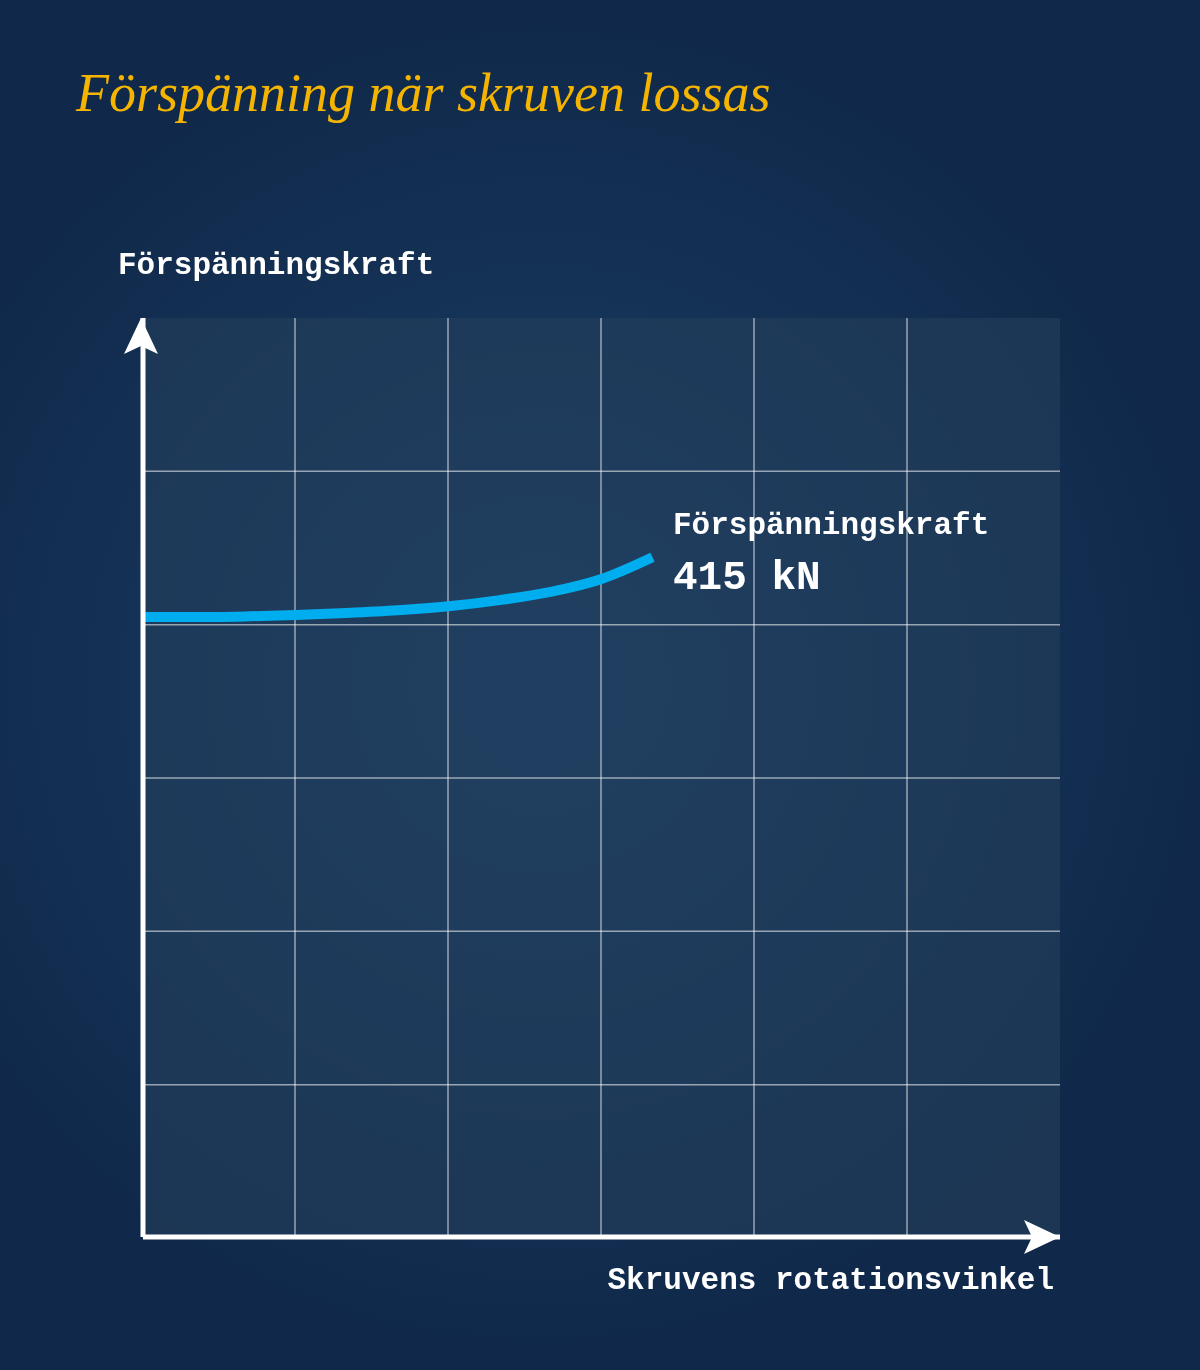 This screenshot has width=1200, height=1370. I want to click on x-axis-title: Skruvens rotationsvinkel, so click(830, 1280).